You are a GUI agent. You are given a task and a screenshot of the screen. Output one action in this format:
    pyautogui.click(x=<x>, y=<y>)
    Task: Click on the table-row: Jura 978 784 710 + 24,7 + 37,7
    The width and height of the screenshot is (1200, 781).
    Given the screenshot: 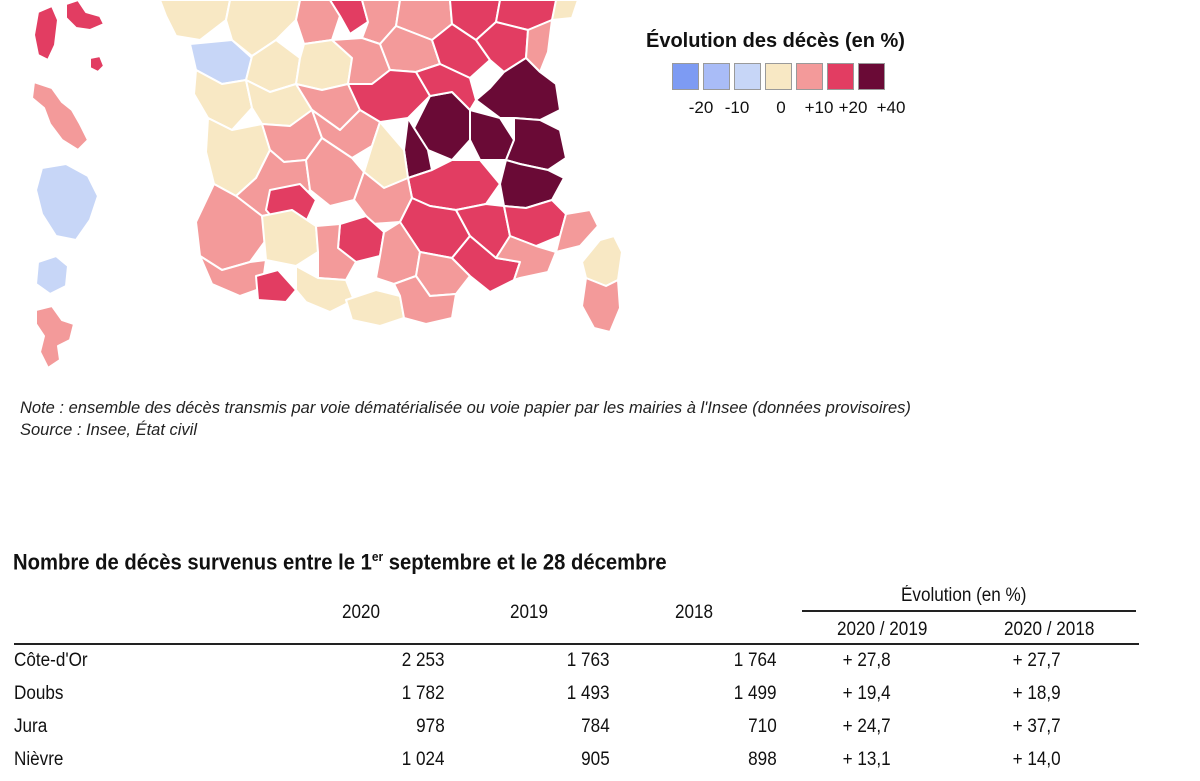 What is the action you would take?
    pyautogui.click(x=576, y=732)
    